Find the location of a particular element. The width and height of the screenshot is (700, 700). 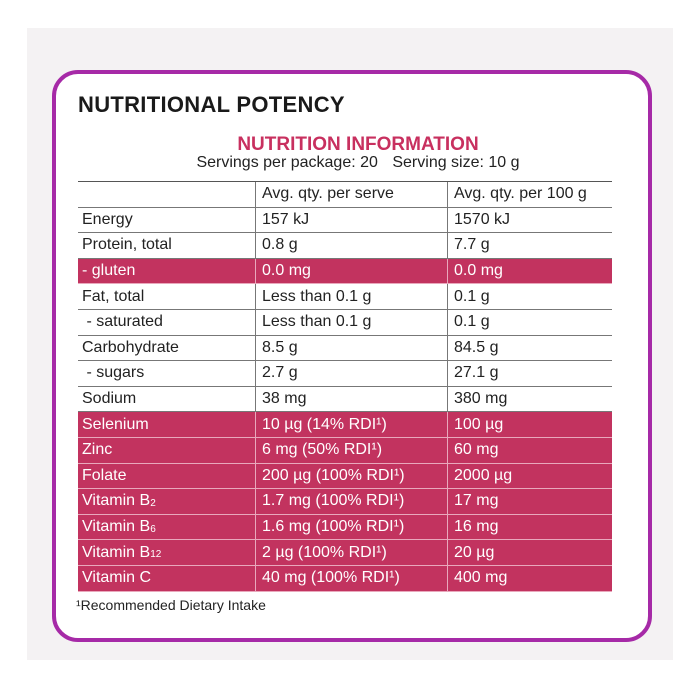

nutrient-cell: Energy is located at coordinates (167, 220).